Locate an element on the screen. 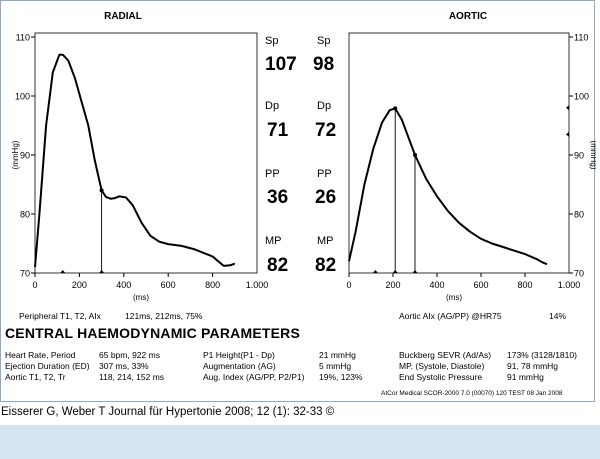  peripheral-label: Peripheral T1, T2, AIx is located at coordinates (60, 316).